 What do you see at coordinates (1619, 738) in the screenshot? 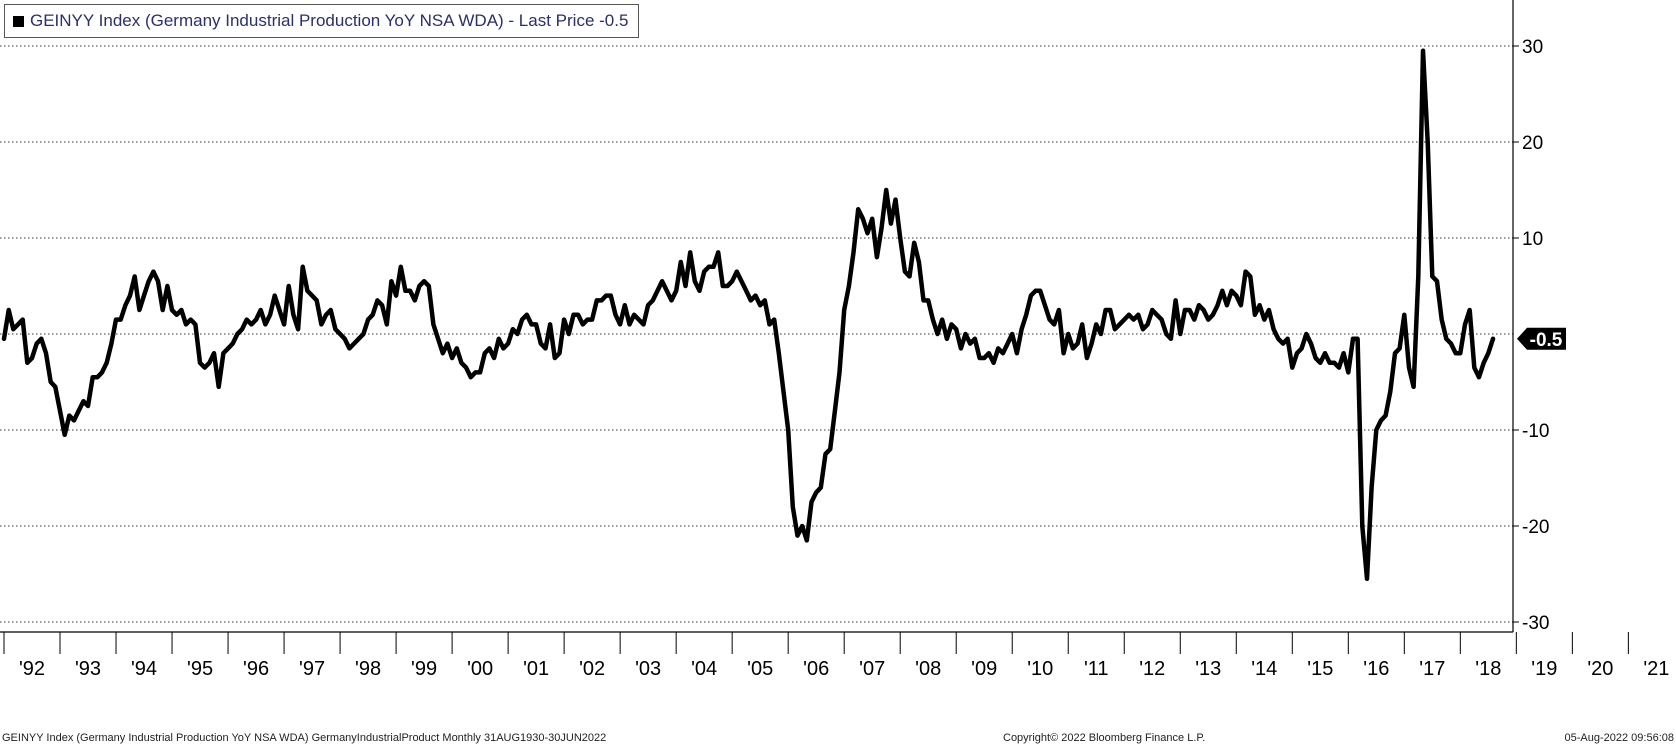
I see `footer-timestamp: 05-Aug-2022 09:56:08` at bounding box center [1619, 738].